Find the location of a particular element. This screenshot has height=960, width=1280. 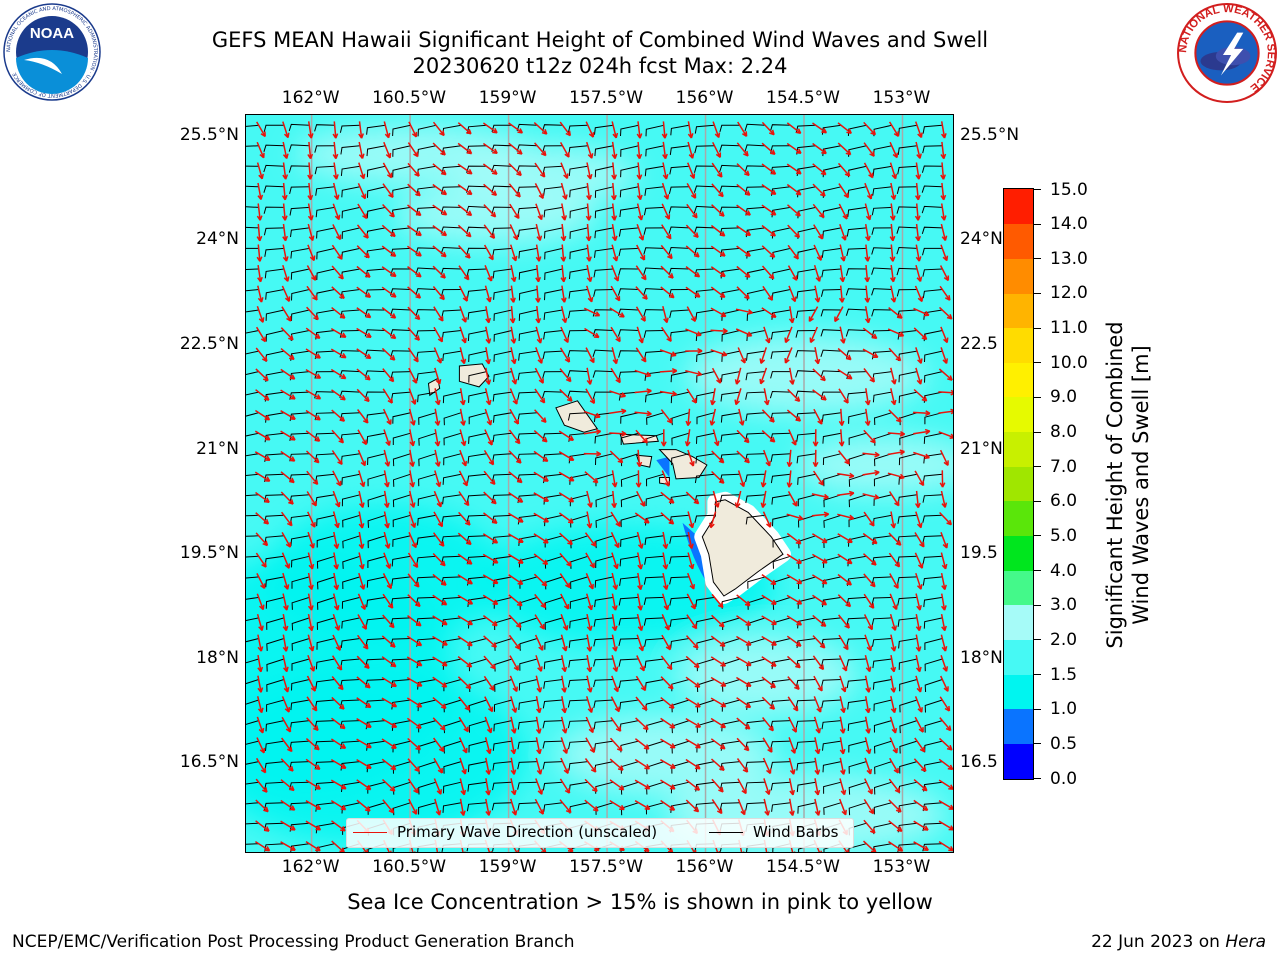

sea-shade-region is located at coordinates (766, 675).